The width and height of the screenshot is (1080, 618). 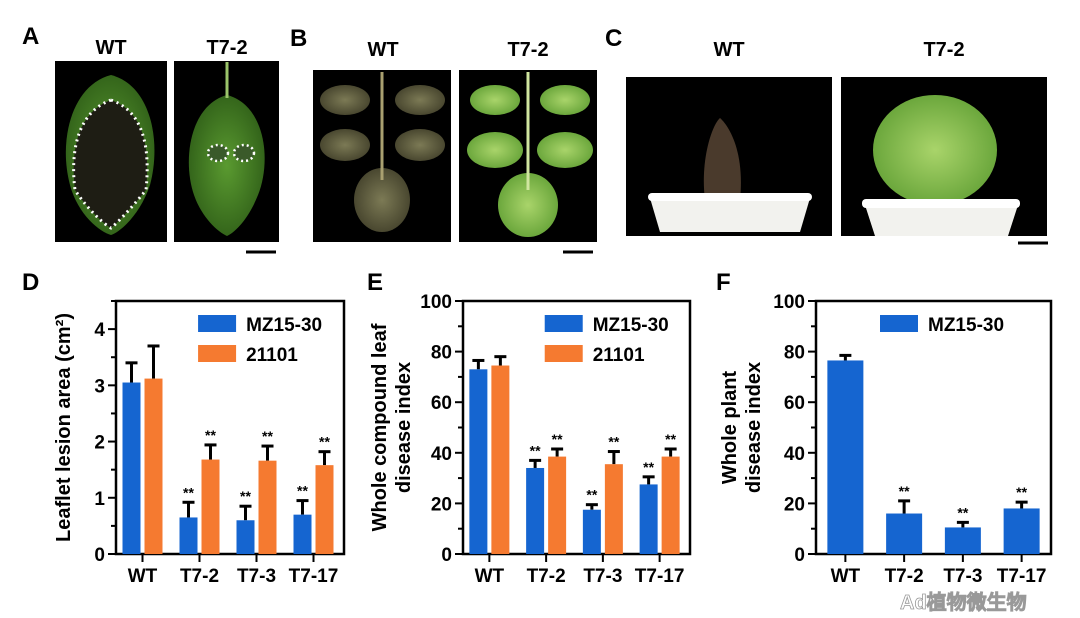 What do you see at coordinates (99, 443) in the screenshot?
I see `y-tick-label: 2` at bounding box center [99, 443].